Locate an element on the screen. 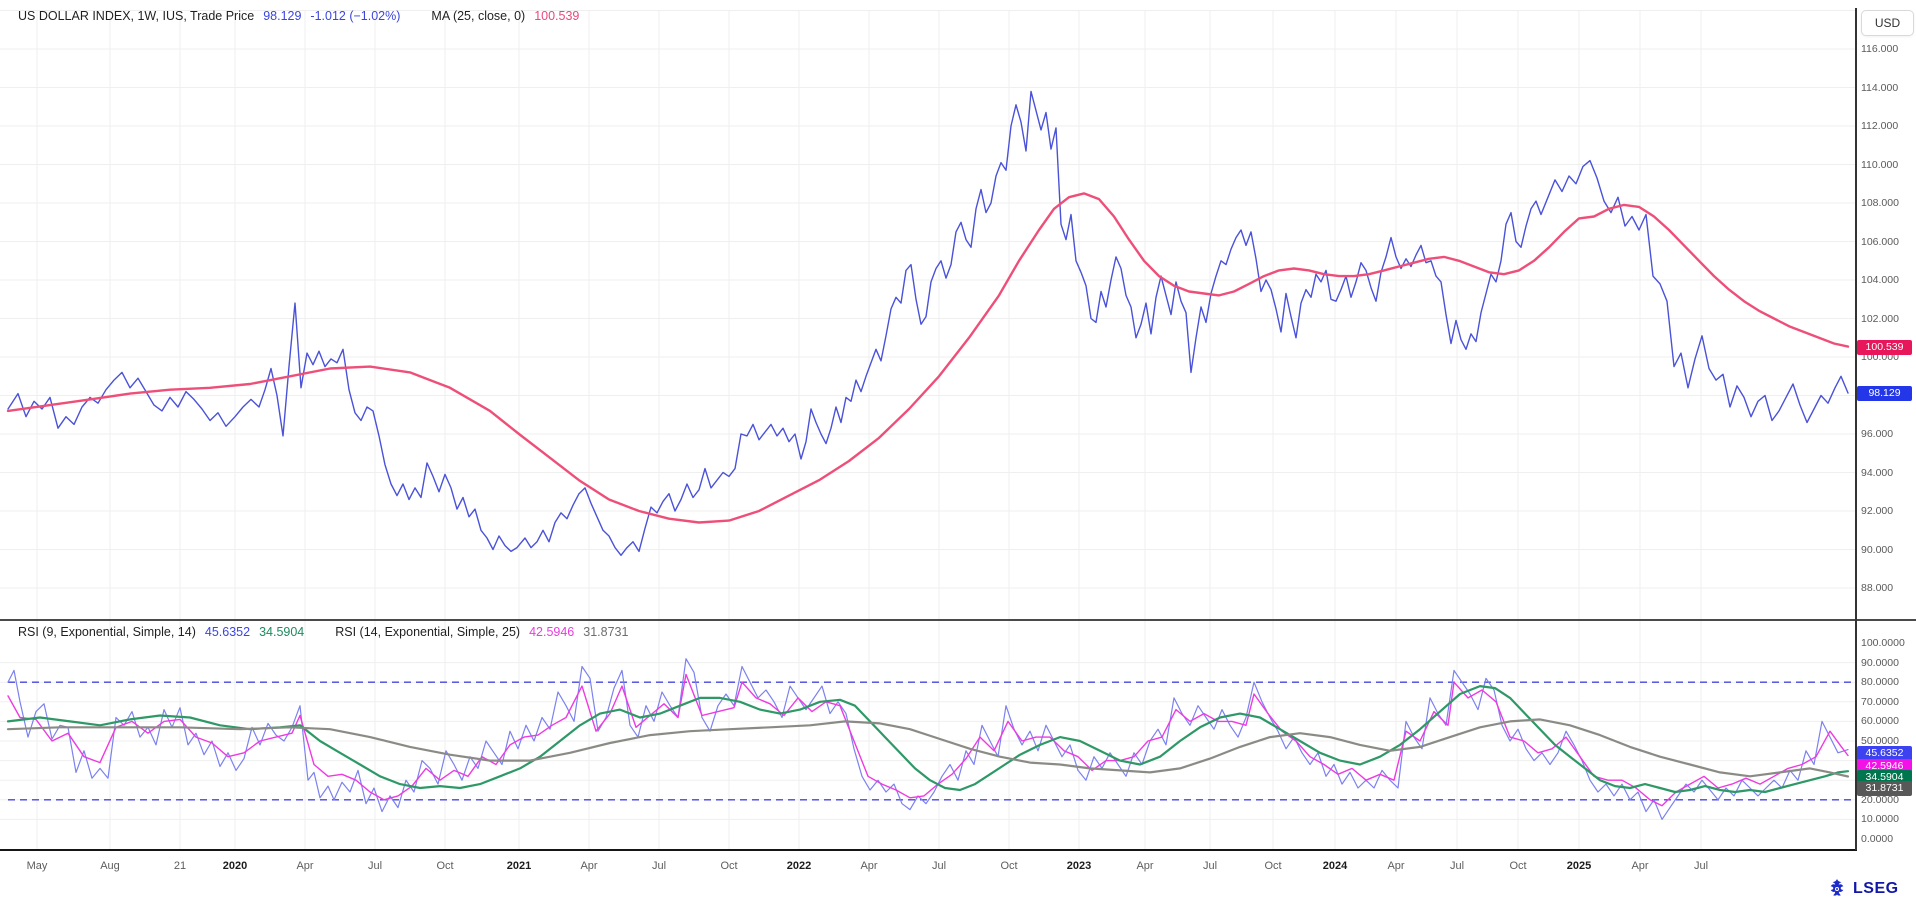 This screenshot has width=1916, height=905. rsi14-smooth-value: 31.8731 is located at coordinates (606, 632).